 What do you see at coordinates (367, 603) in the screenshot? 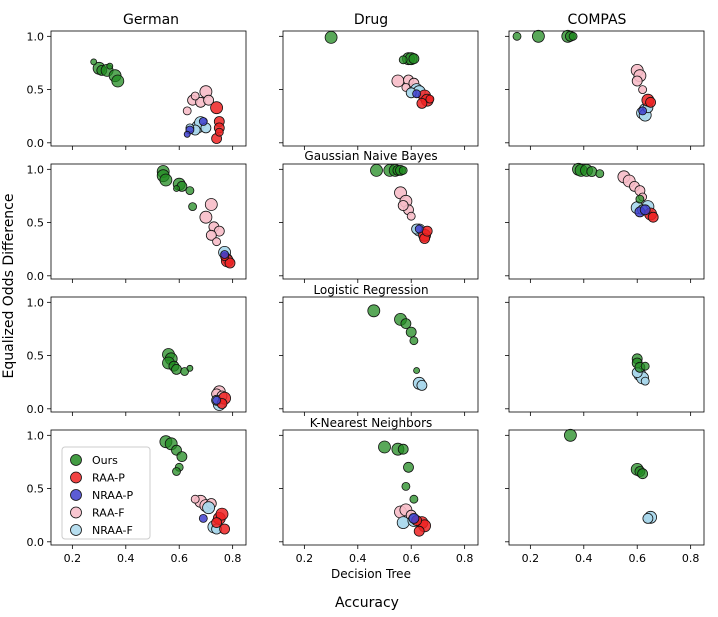
I see `x-axis-label: Accuracy` at bounding box center [367, 603].